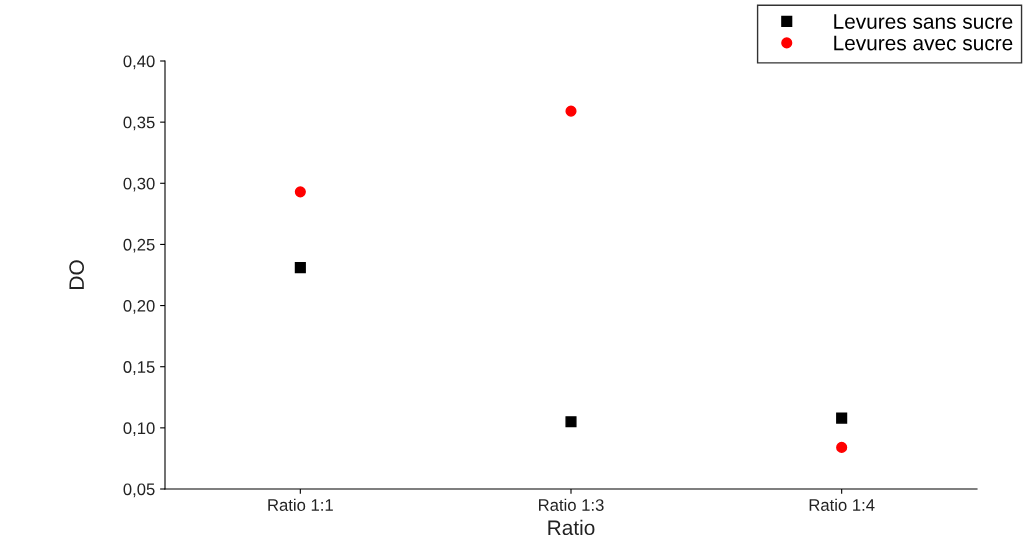 This screenshot has width=1035, height=556. What do you see at coordinates (571, 504) in the screenshot?
I see `x-tick-label: Ratio 1:3` at bounding box center [571, 504].